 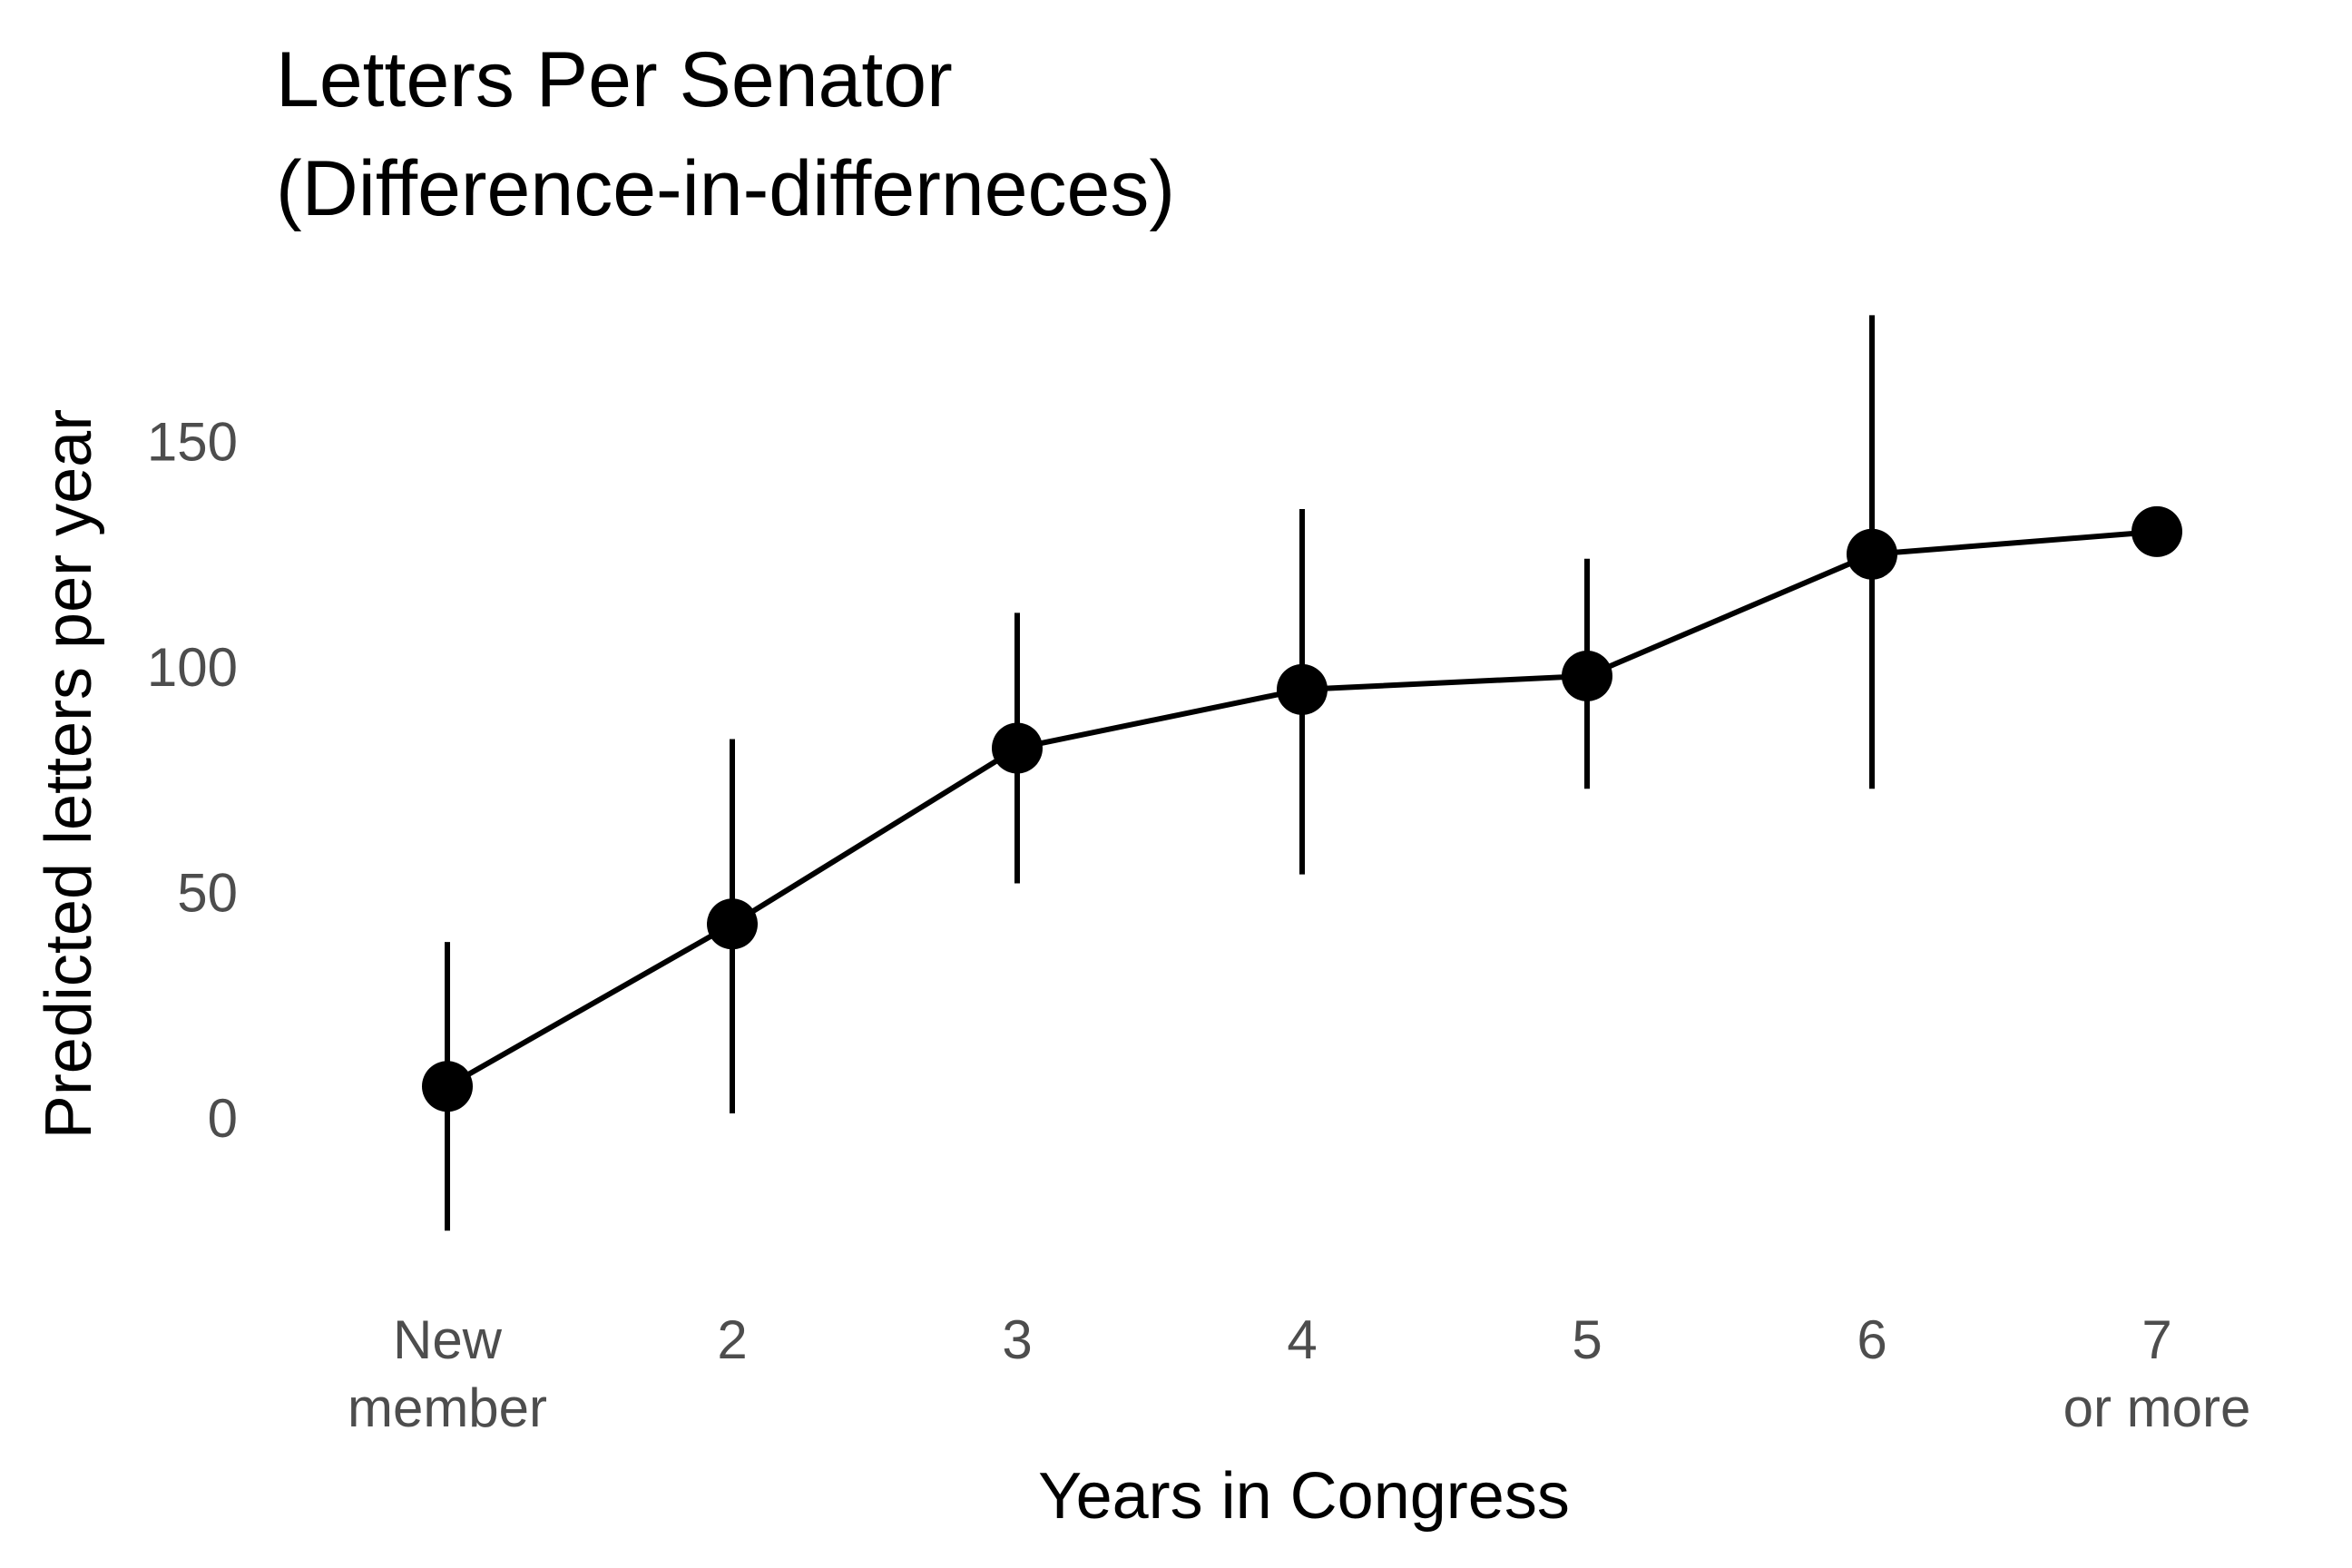 I want to click on x-axis-title: Years in Congress, so click(x=1304, y=1496).